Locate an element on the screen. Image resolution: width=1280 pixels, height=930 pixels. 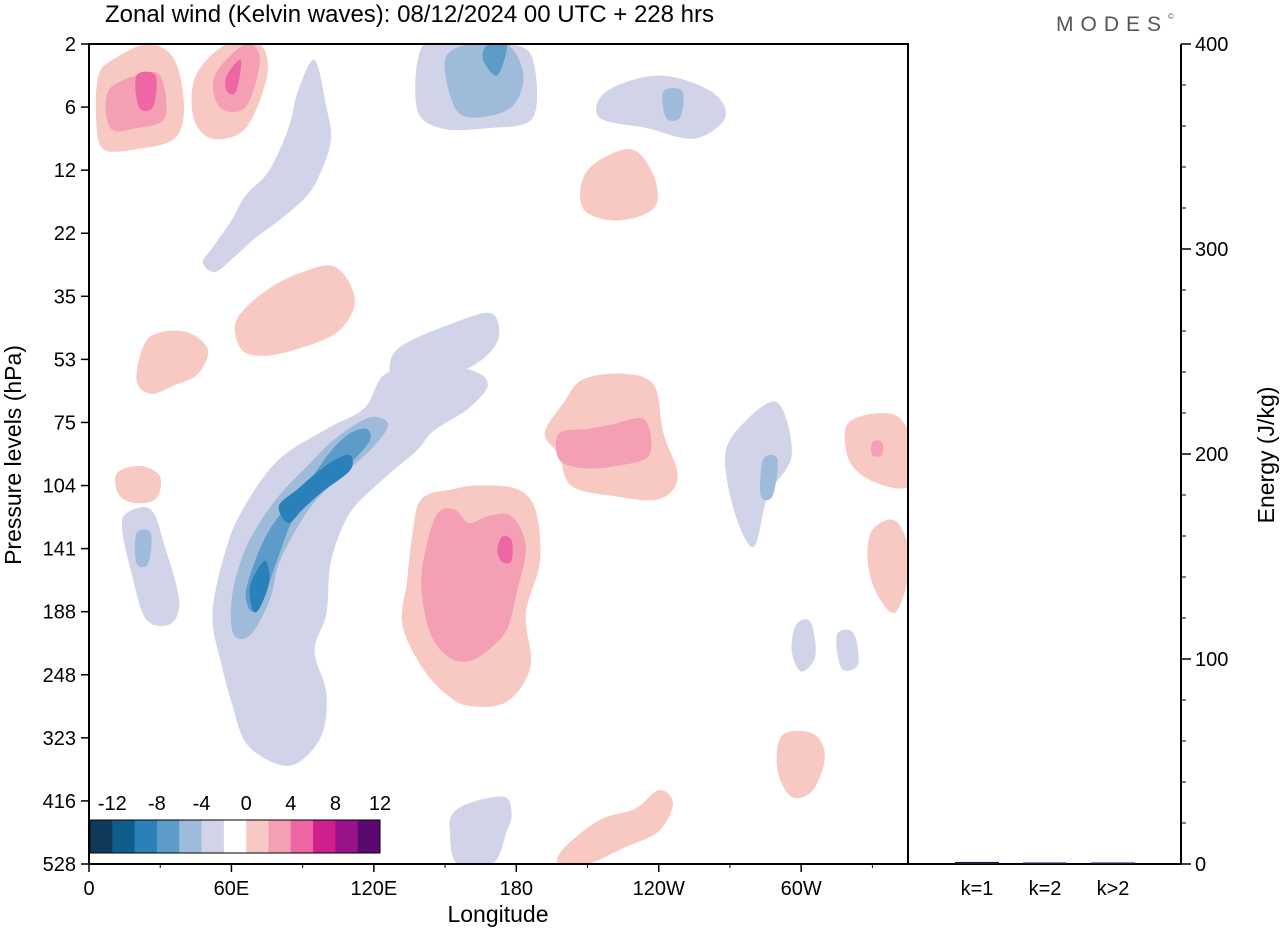
y-axis: 2 6 12 22 35 53 75 104 141 188 248 323 416 528 is located at coordinates (66, 455).